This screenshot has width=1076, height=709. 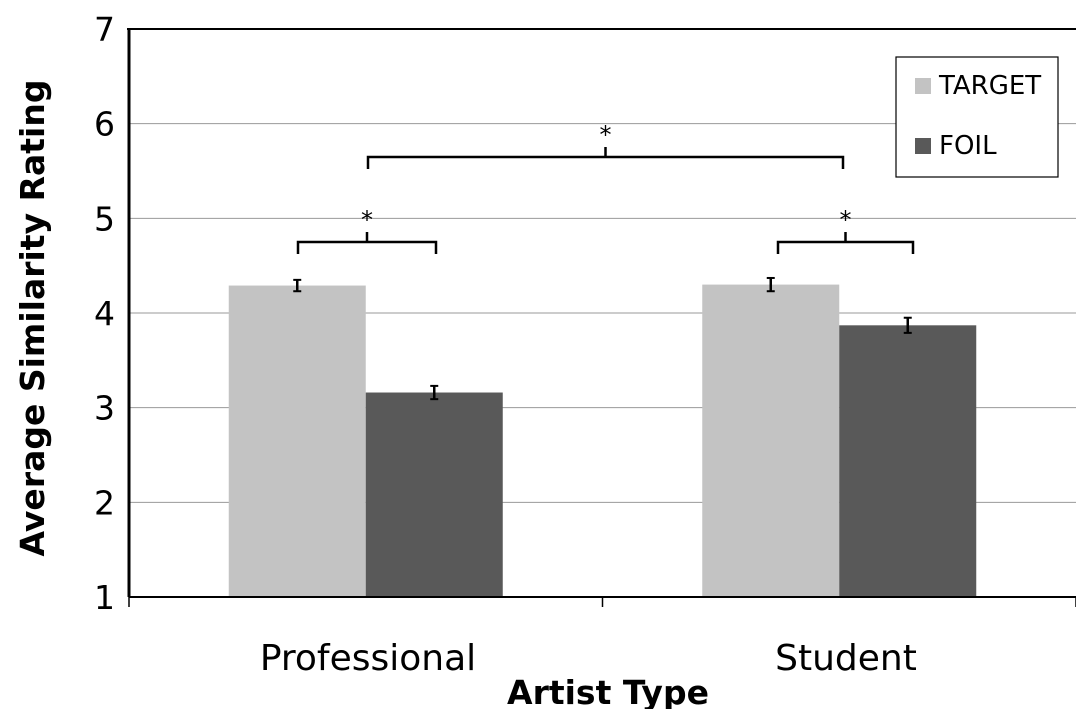 What do you see at coordinates (104, 502) in the screenshot?
I see `y-tick-label: 2` at bounding box center [104, 502].